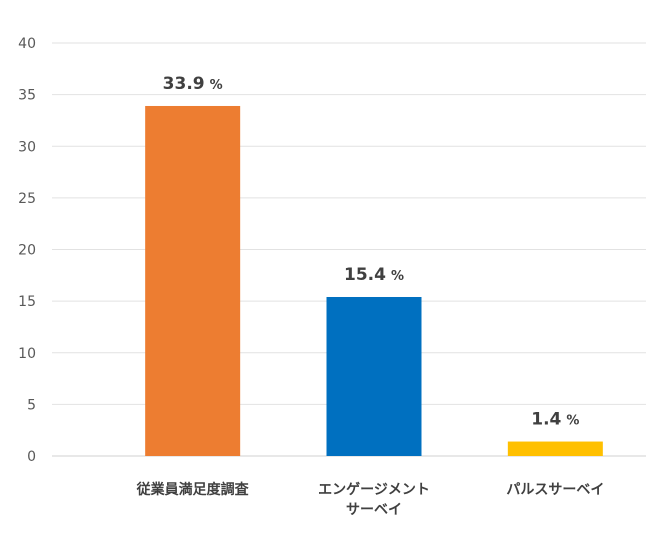 This screenshot has height=533, width=670. What do you see at coordinates (374, 510) in the screenshot?
I see `x-category-label: サーベイ` at bounding box center [374, 510].